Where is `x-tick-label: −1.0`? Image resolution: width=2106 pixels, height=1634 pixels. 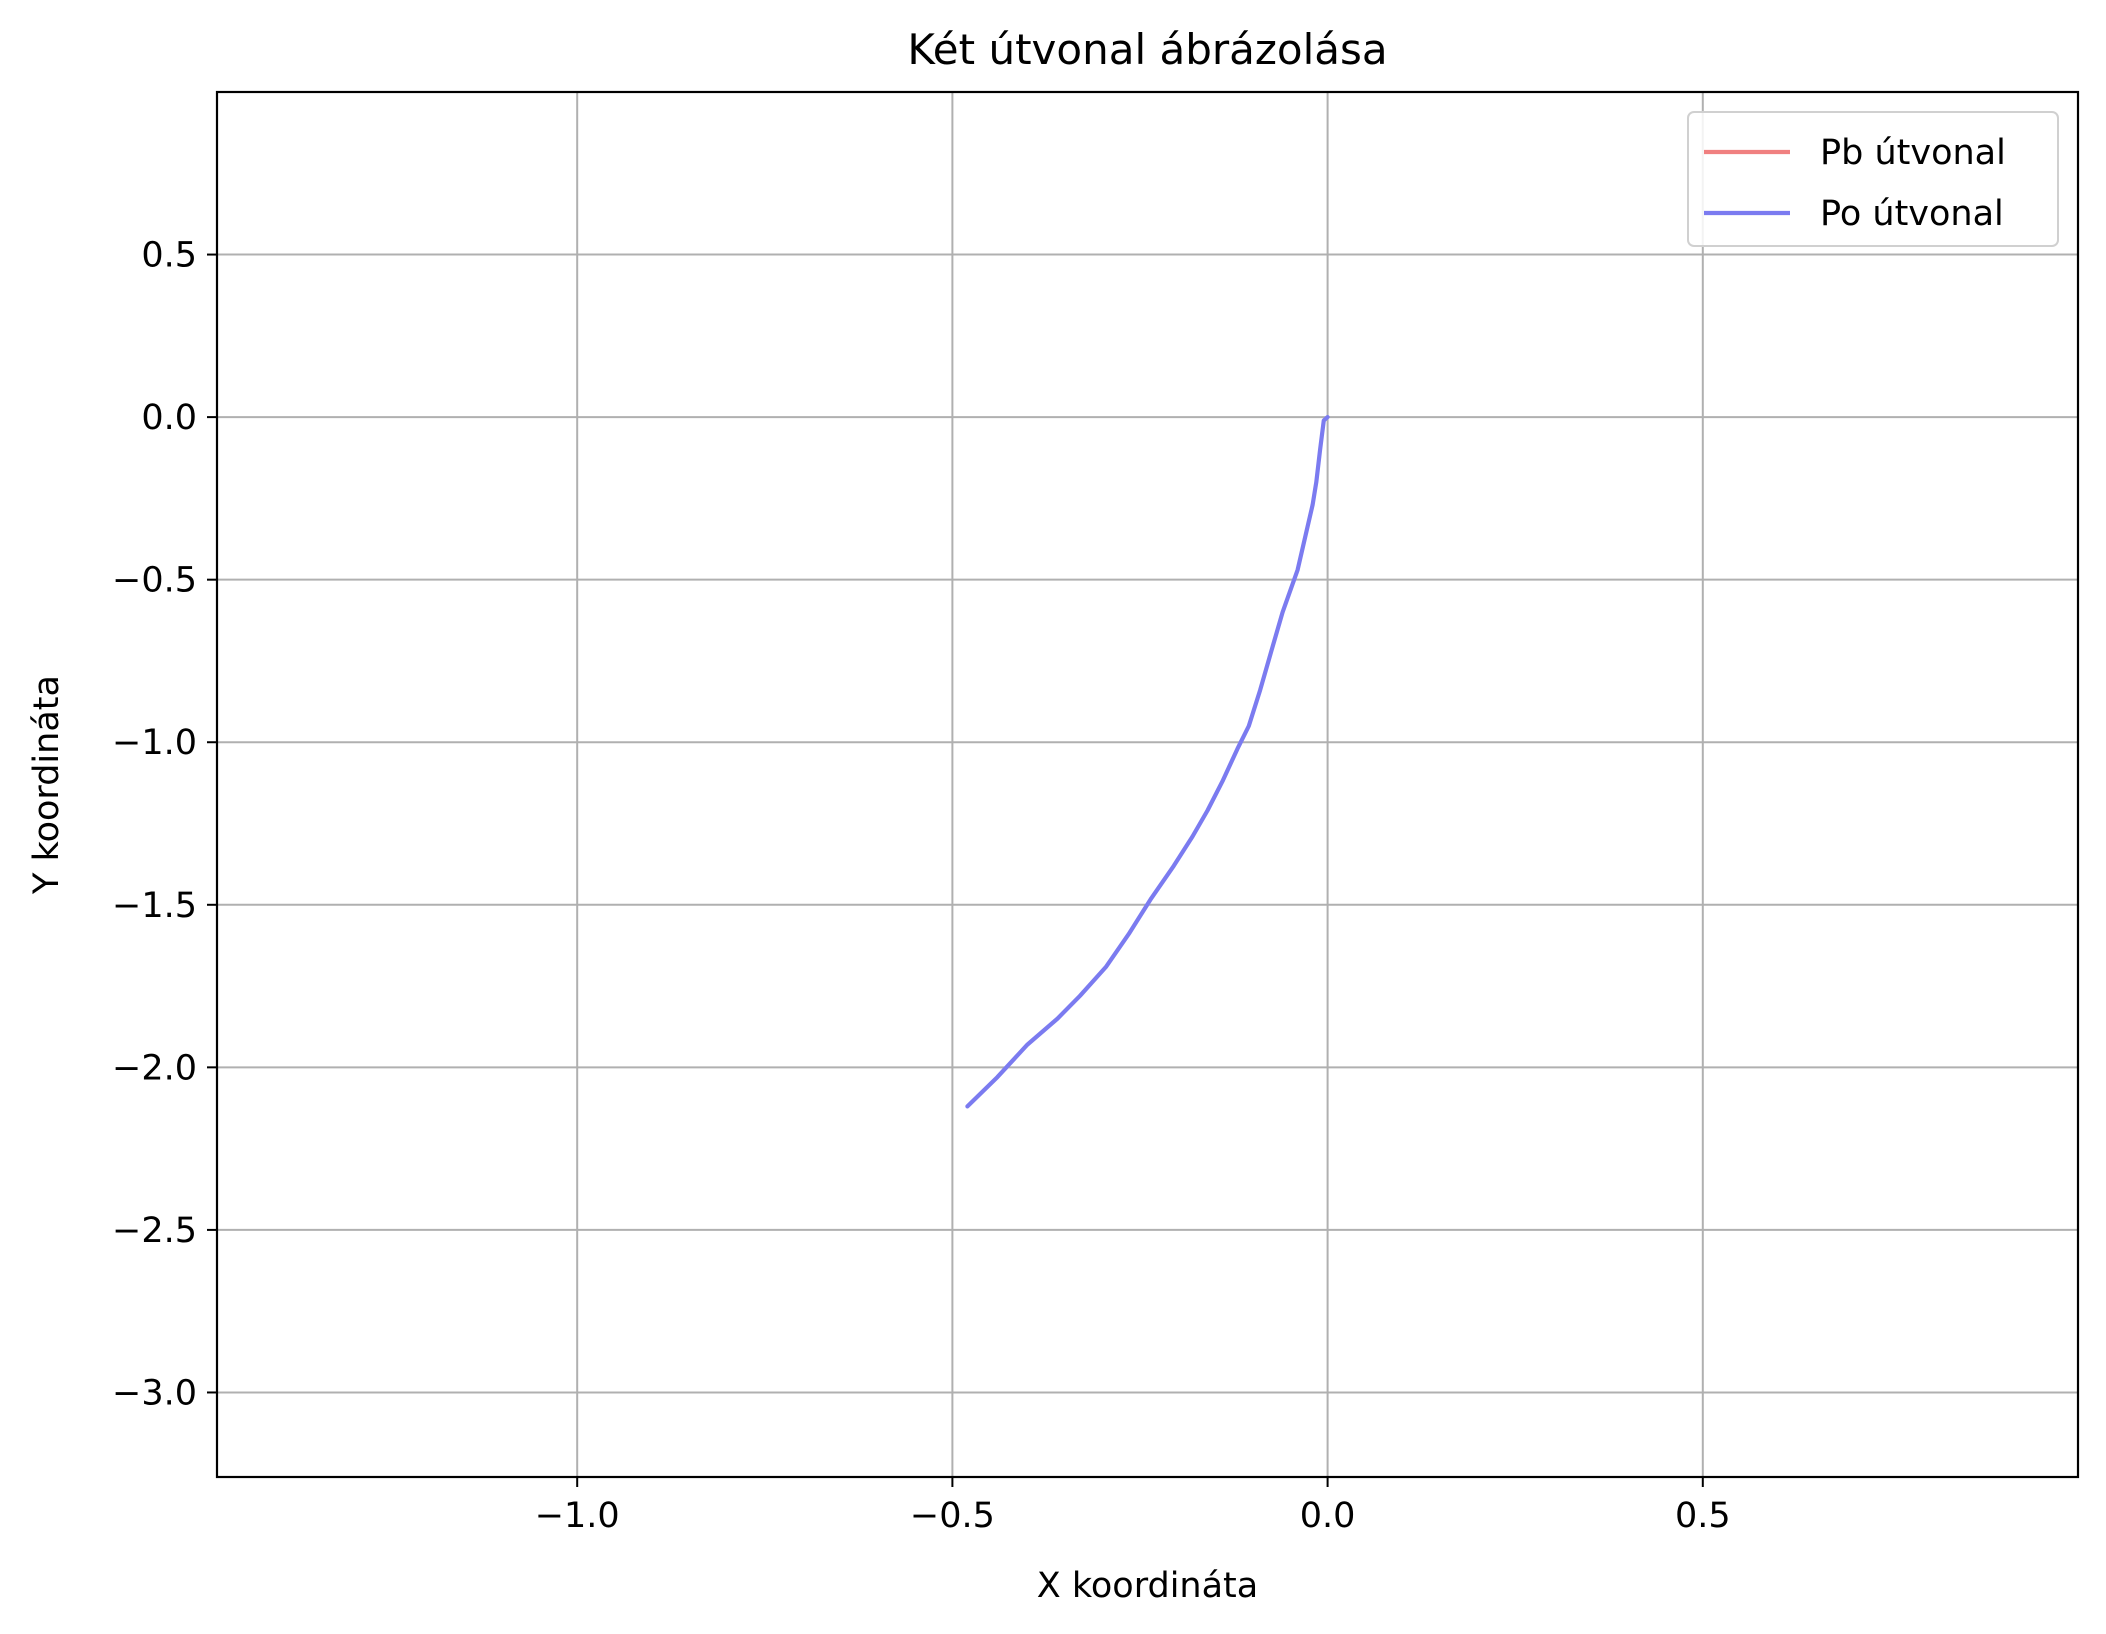 x-tick-label: −1.0 is located at coordinates (577, 1516).